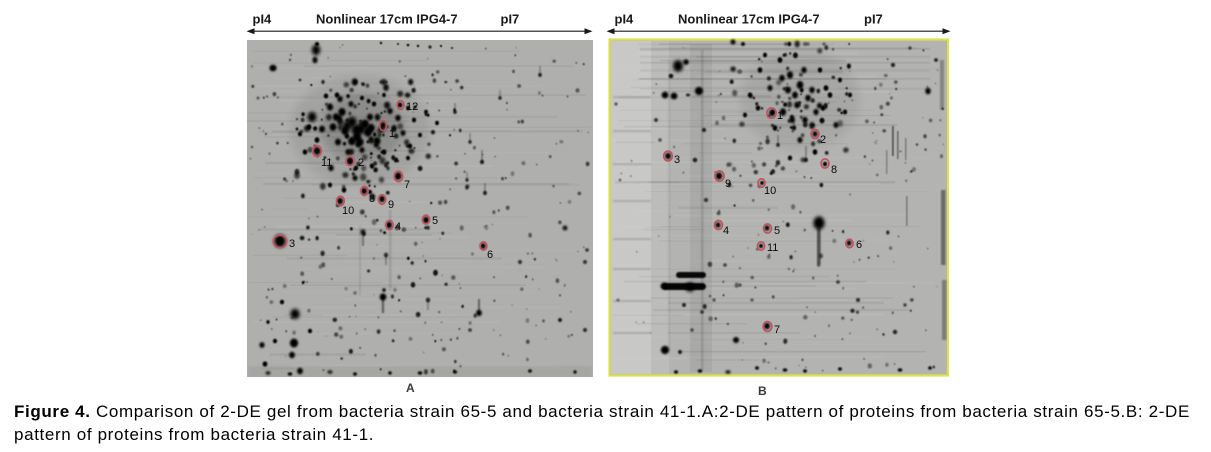 The image size is (1211, 452). I want to click on svg-text: B, so click(762, 391).